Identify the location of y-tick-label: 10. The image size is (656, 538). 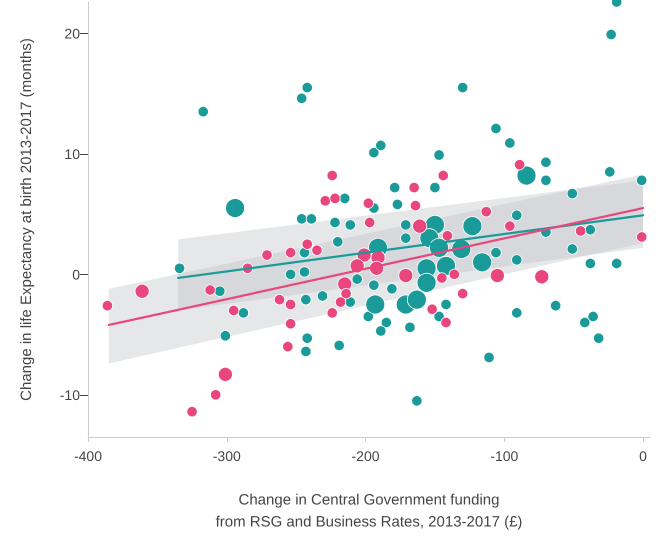
(72, 154).